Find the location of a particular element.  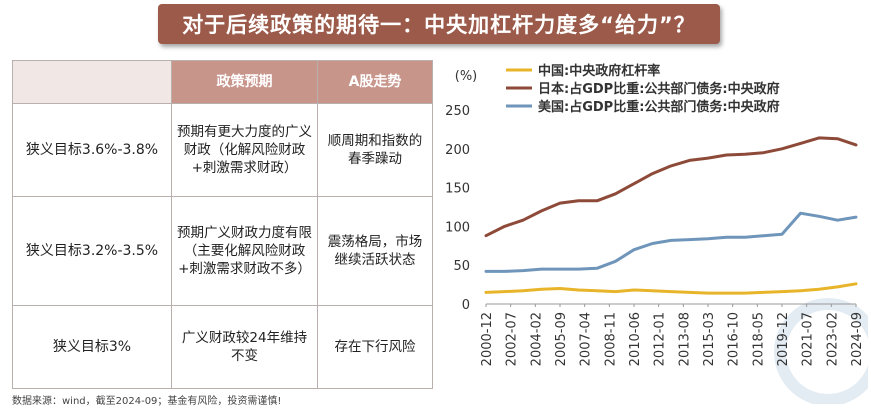

table-cell-policy: 广义财政较24年维持不变 is located at coordinates (244, 347).